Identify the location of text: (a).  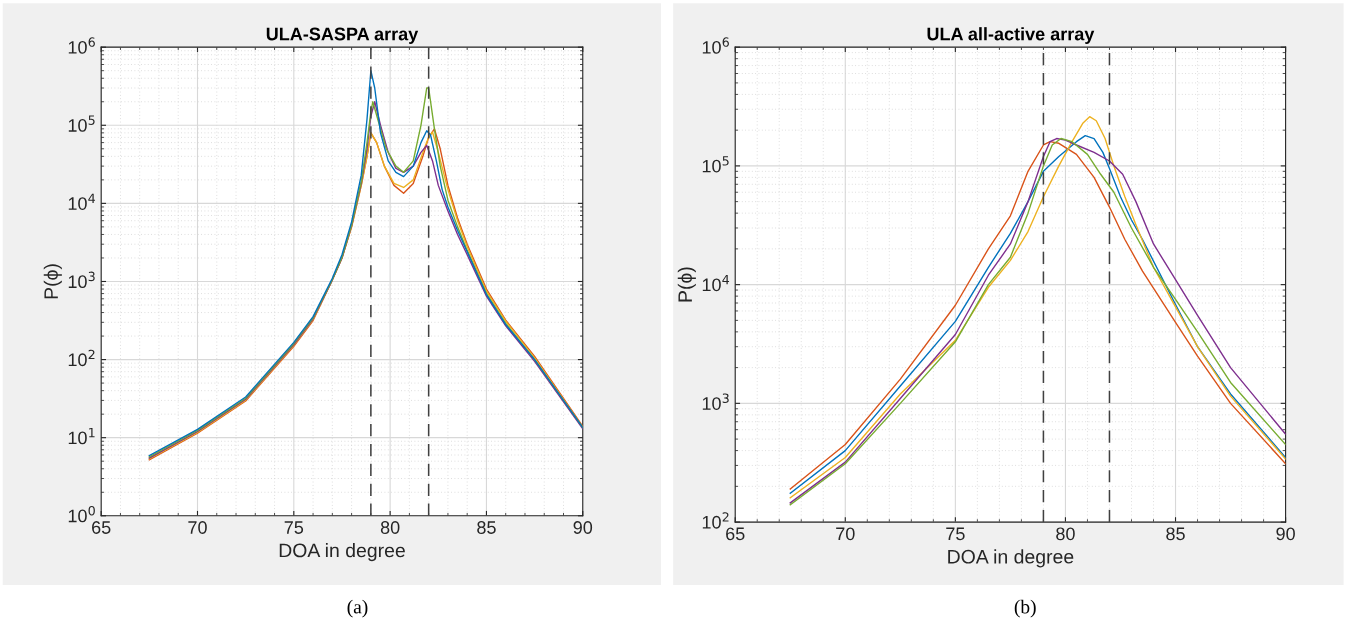
(357, 608).